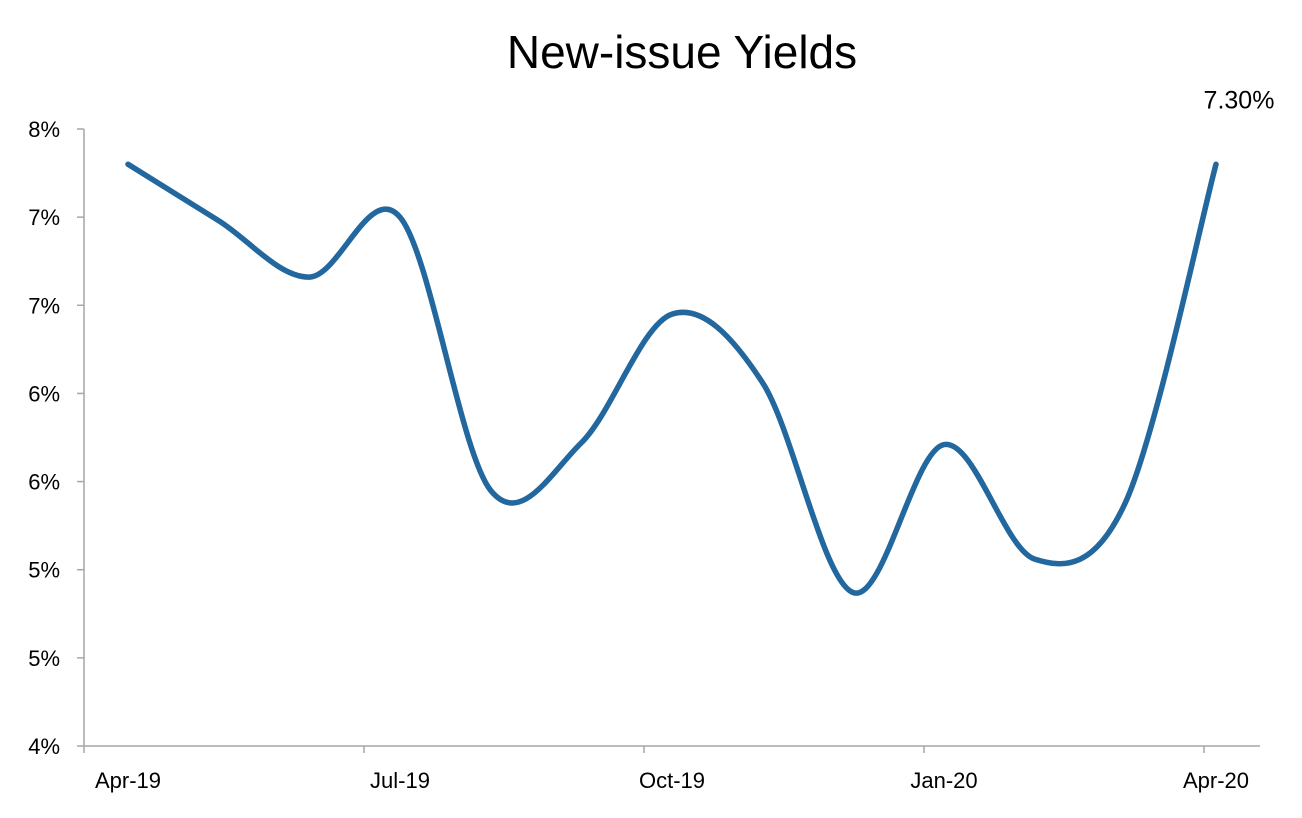  I want to click on x-tick-label: Jan-20, so click(943, 780).